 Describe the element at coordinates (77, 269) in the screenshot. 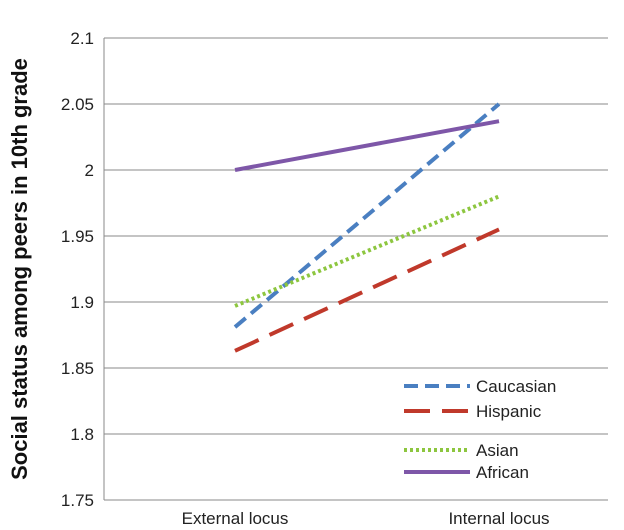

I see `y-tick-labels: 1.75 1.8 1.85 1.9 1.95 2 2.05 2.1` at that location.